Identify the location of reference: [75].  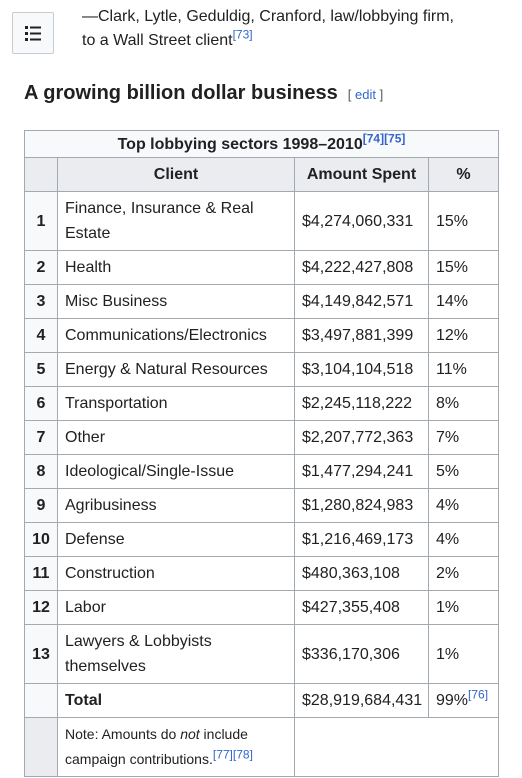
(395, 138).